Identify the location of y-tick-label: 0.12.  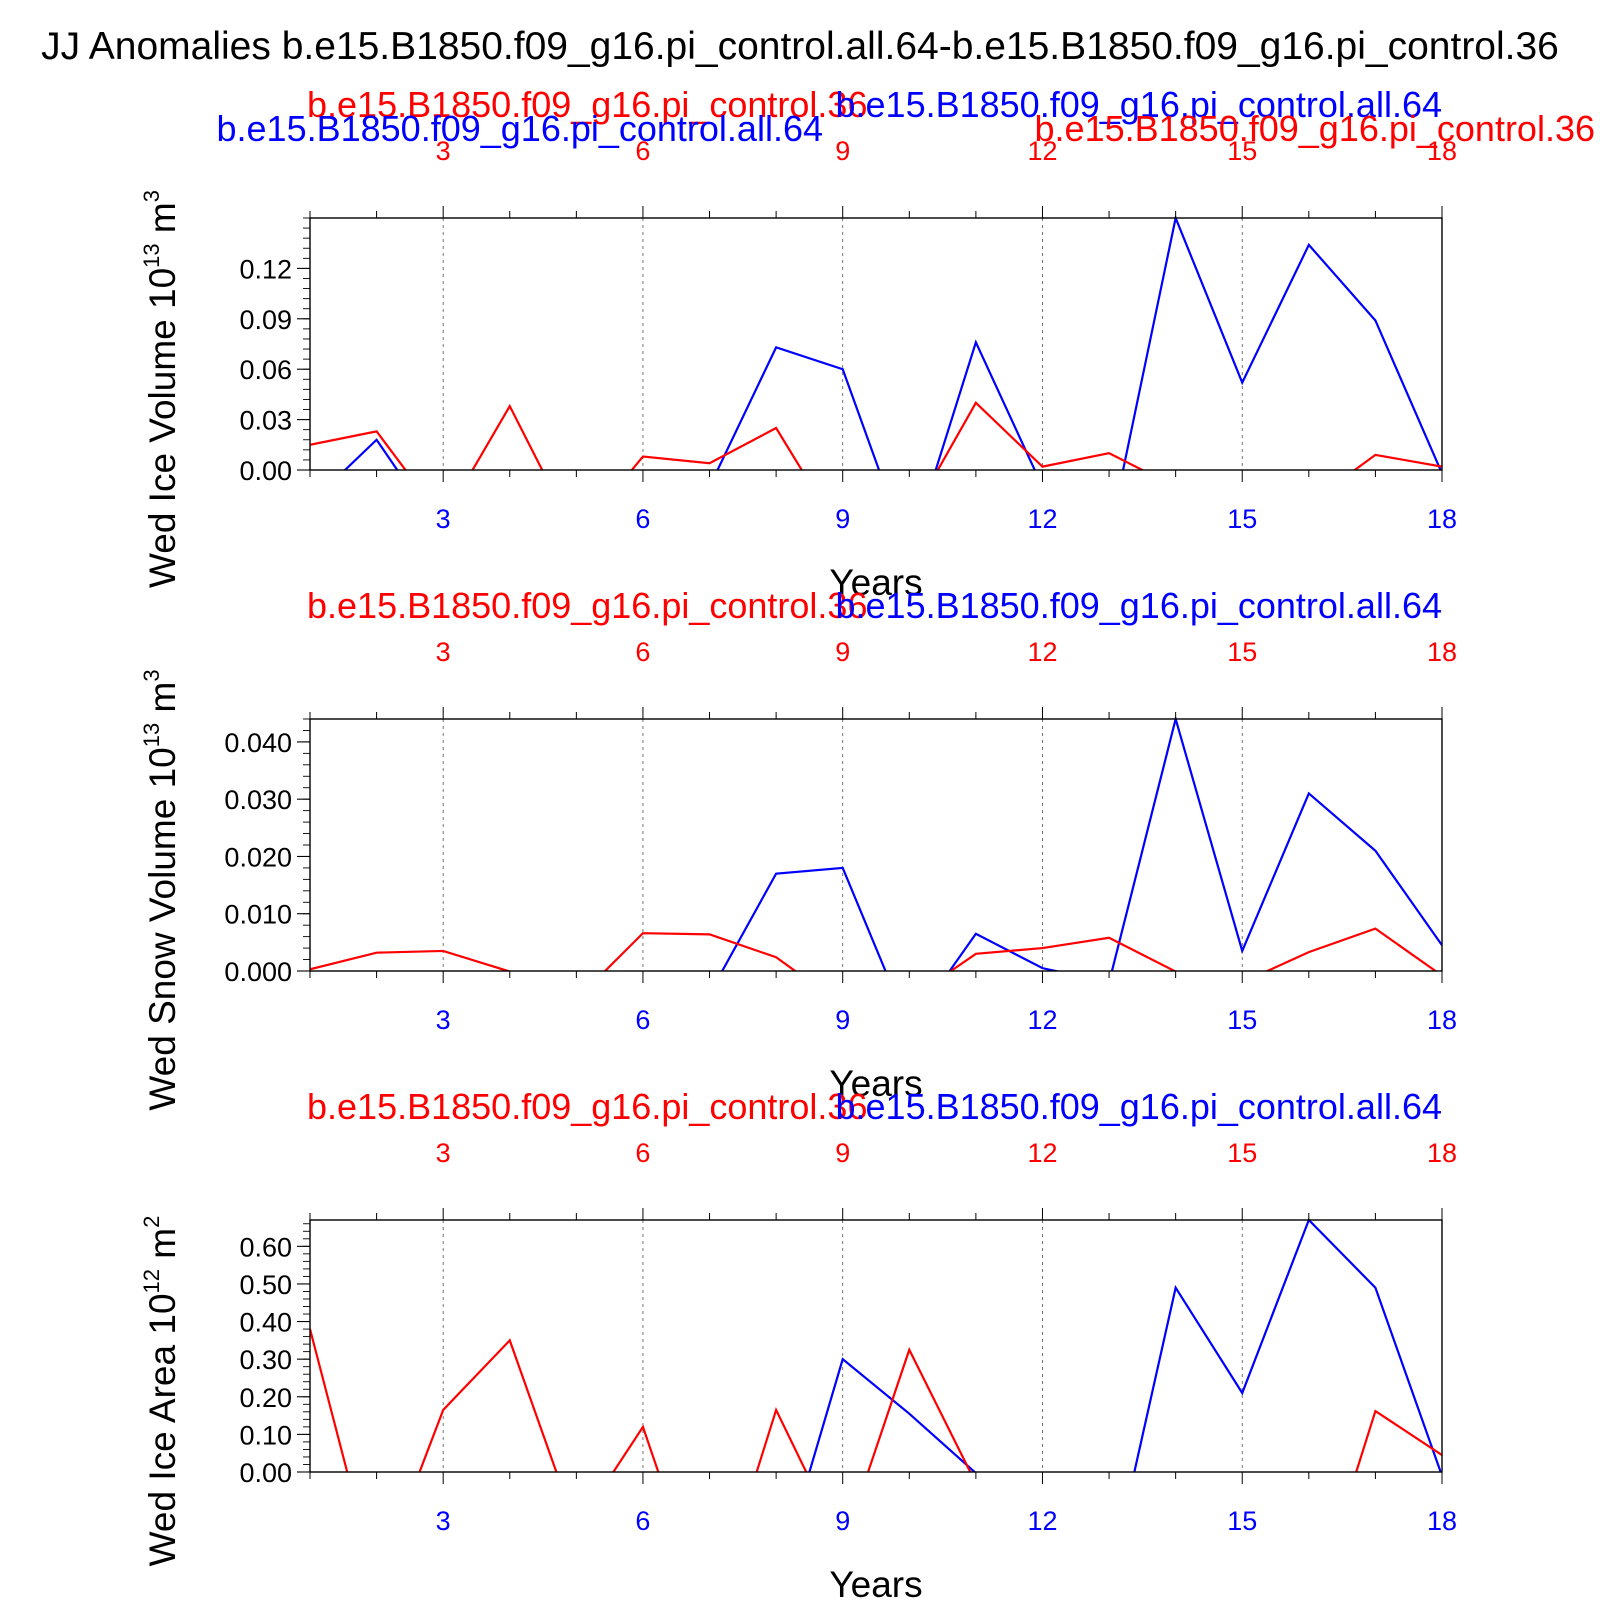
(265, 269).